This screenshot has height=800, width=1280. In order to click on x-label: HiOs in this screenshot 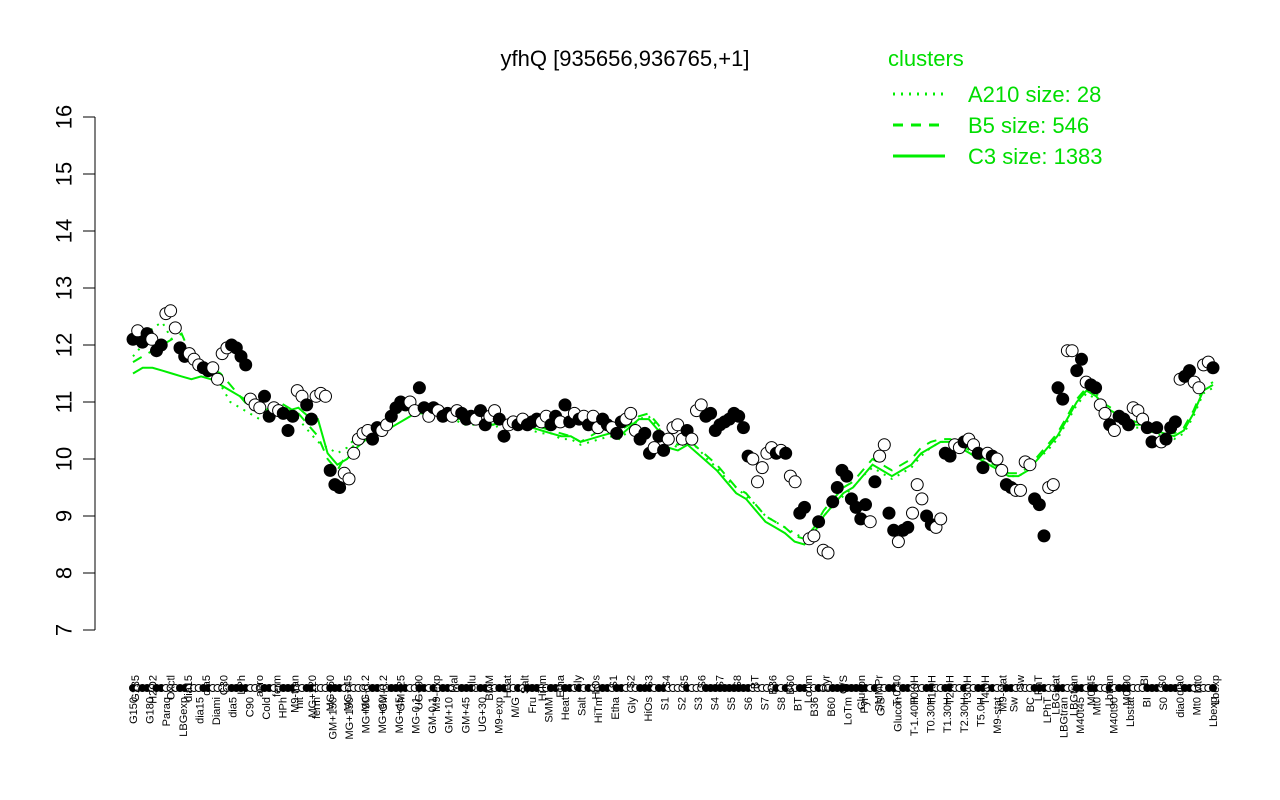, I will do `click(596, 687)`.